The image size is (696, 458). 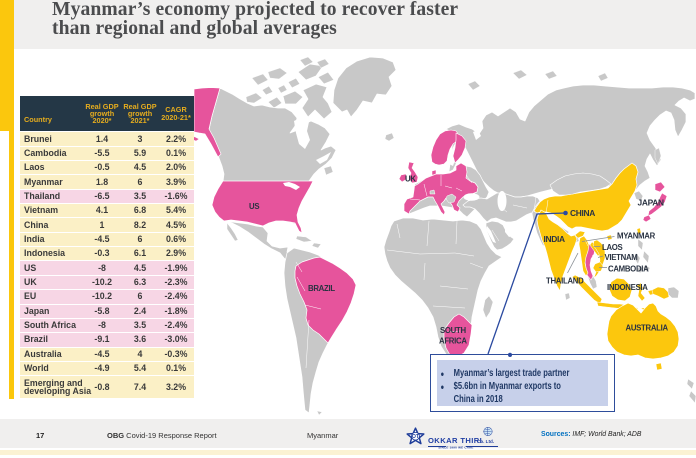 I want to click on svg-text: OKKAR THIRI, so click(x=455, y=440).